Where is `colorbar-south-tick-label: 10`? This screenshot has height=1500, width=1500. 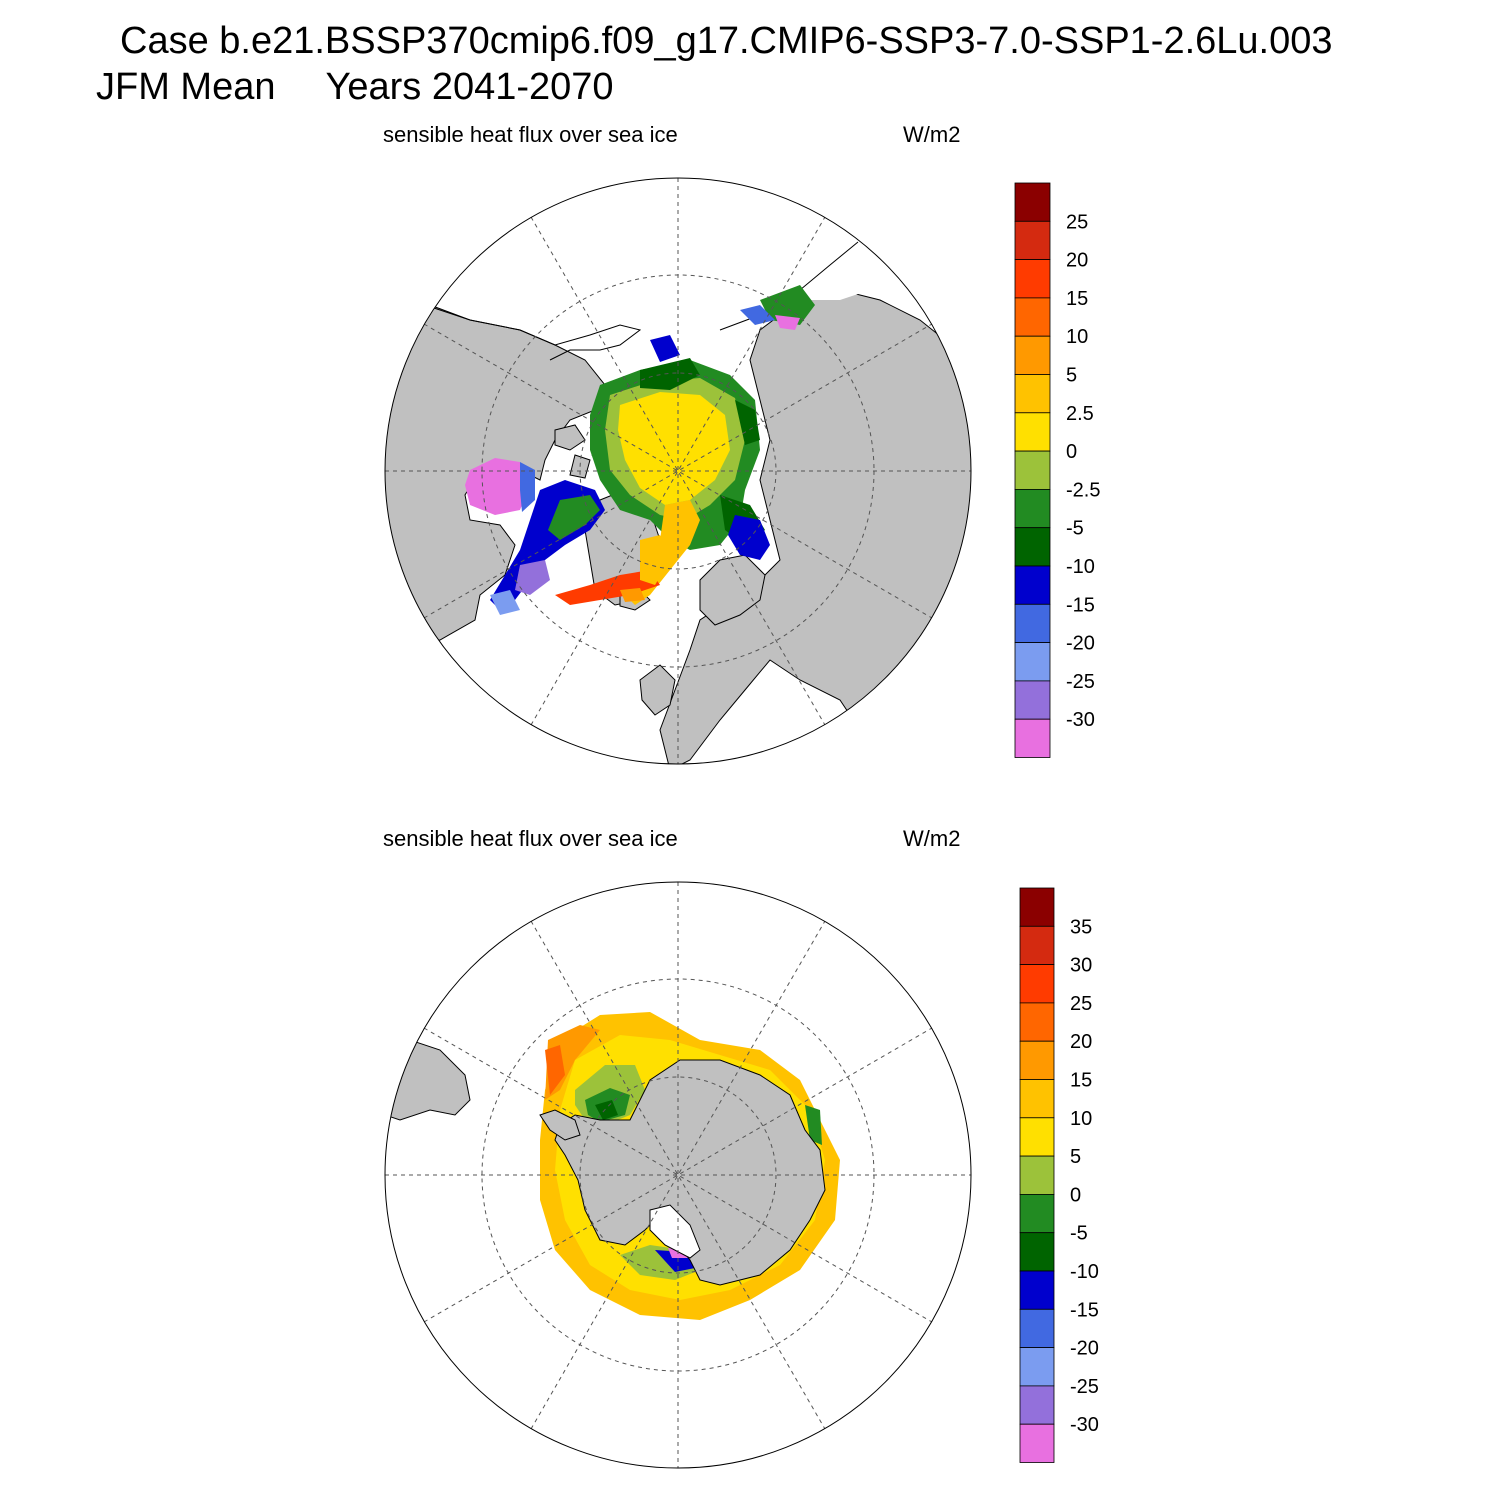
colorbar-south-tick-label: 10 is located at coordinates (1081, 1119).